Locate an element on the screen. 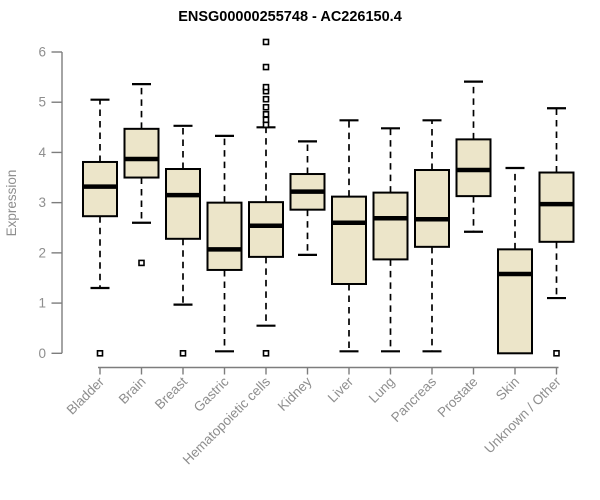 The height and width of the screenshot is (500, 600). x-tick-label: Skin is located at coordinates (507, 388).